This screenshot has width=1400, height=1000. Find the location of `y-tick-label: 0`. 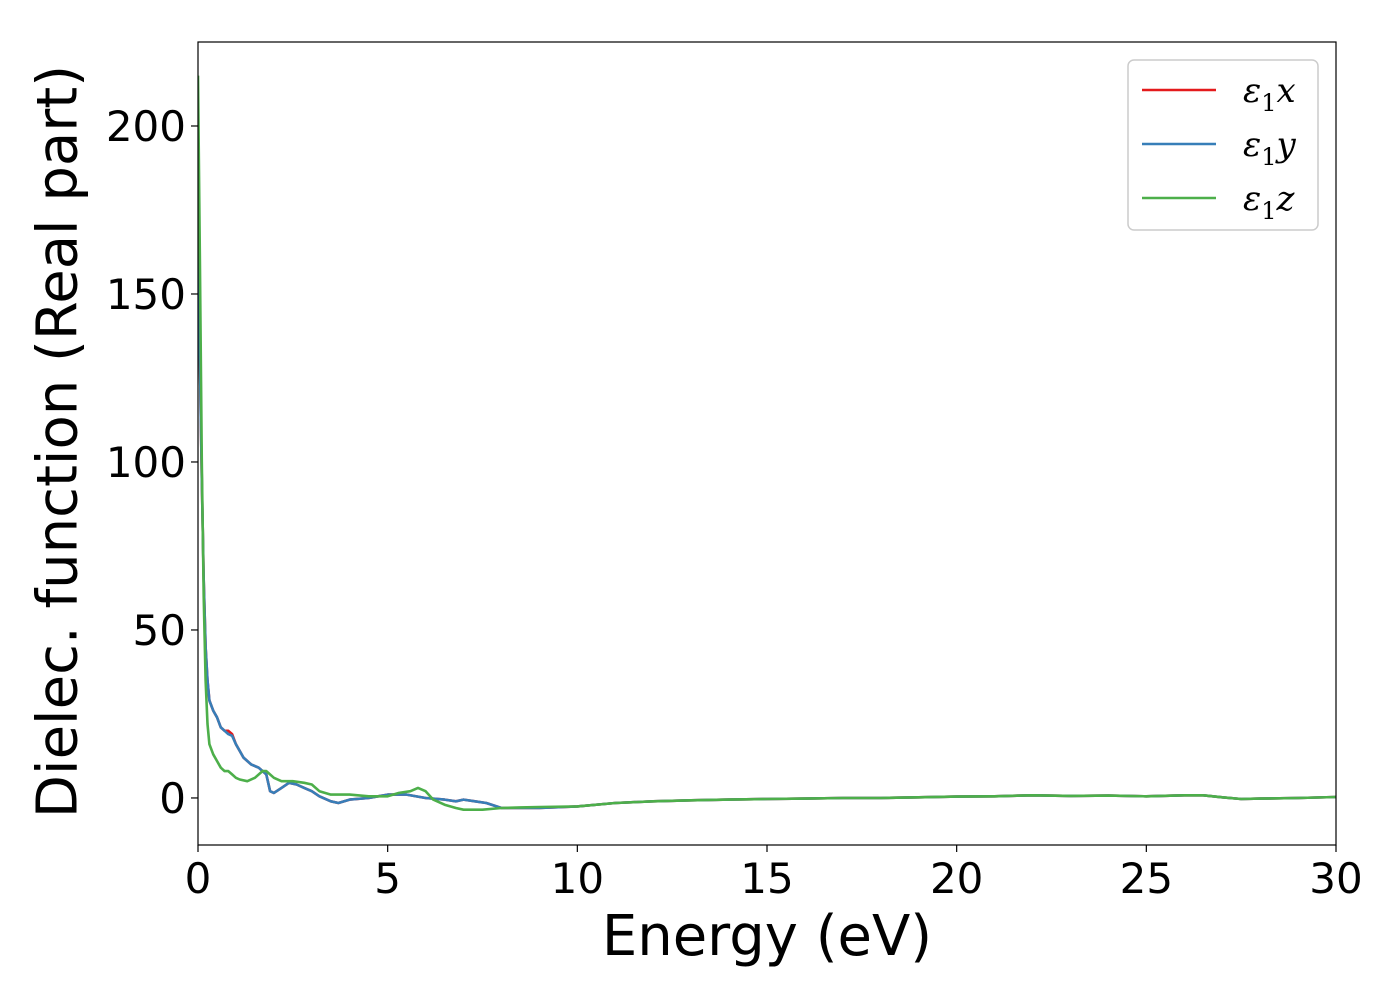

y-tick-label: 0 is located at coordinates (172, 798).